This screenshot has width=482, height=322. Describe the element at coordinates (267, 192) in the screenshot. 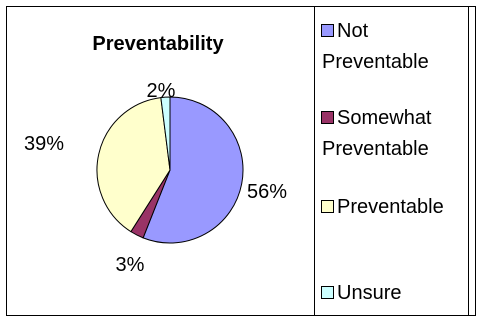

I see `data-label-not-preventable: 56%` at that location.